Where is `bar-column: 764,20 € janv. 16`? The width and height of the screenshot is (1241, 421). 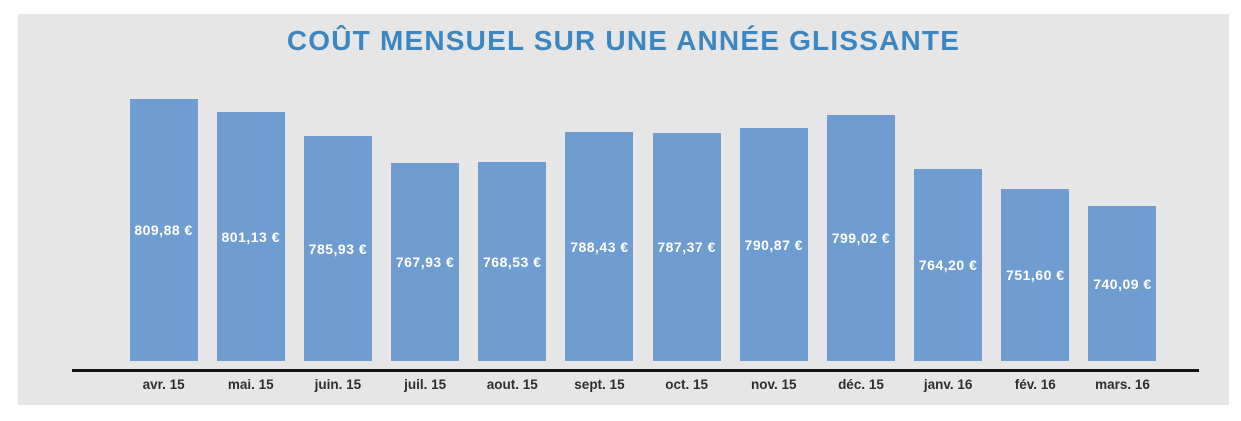
bar-column: 764,20 € janv. 16 is located at coordinates (948, 237).